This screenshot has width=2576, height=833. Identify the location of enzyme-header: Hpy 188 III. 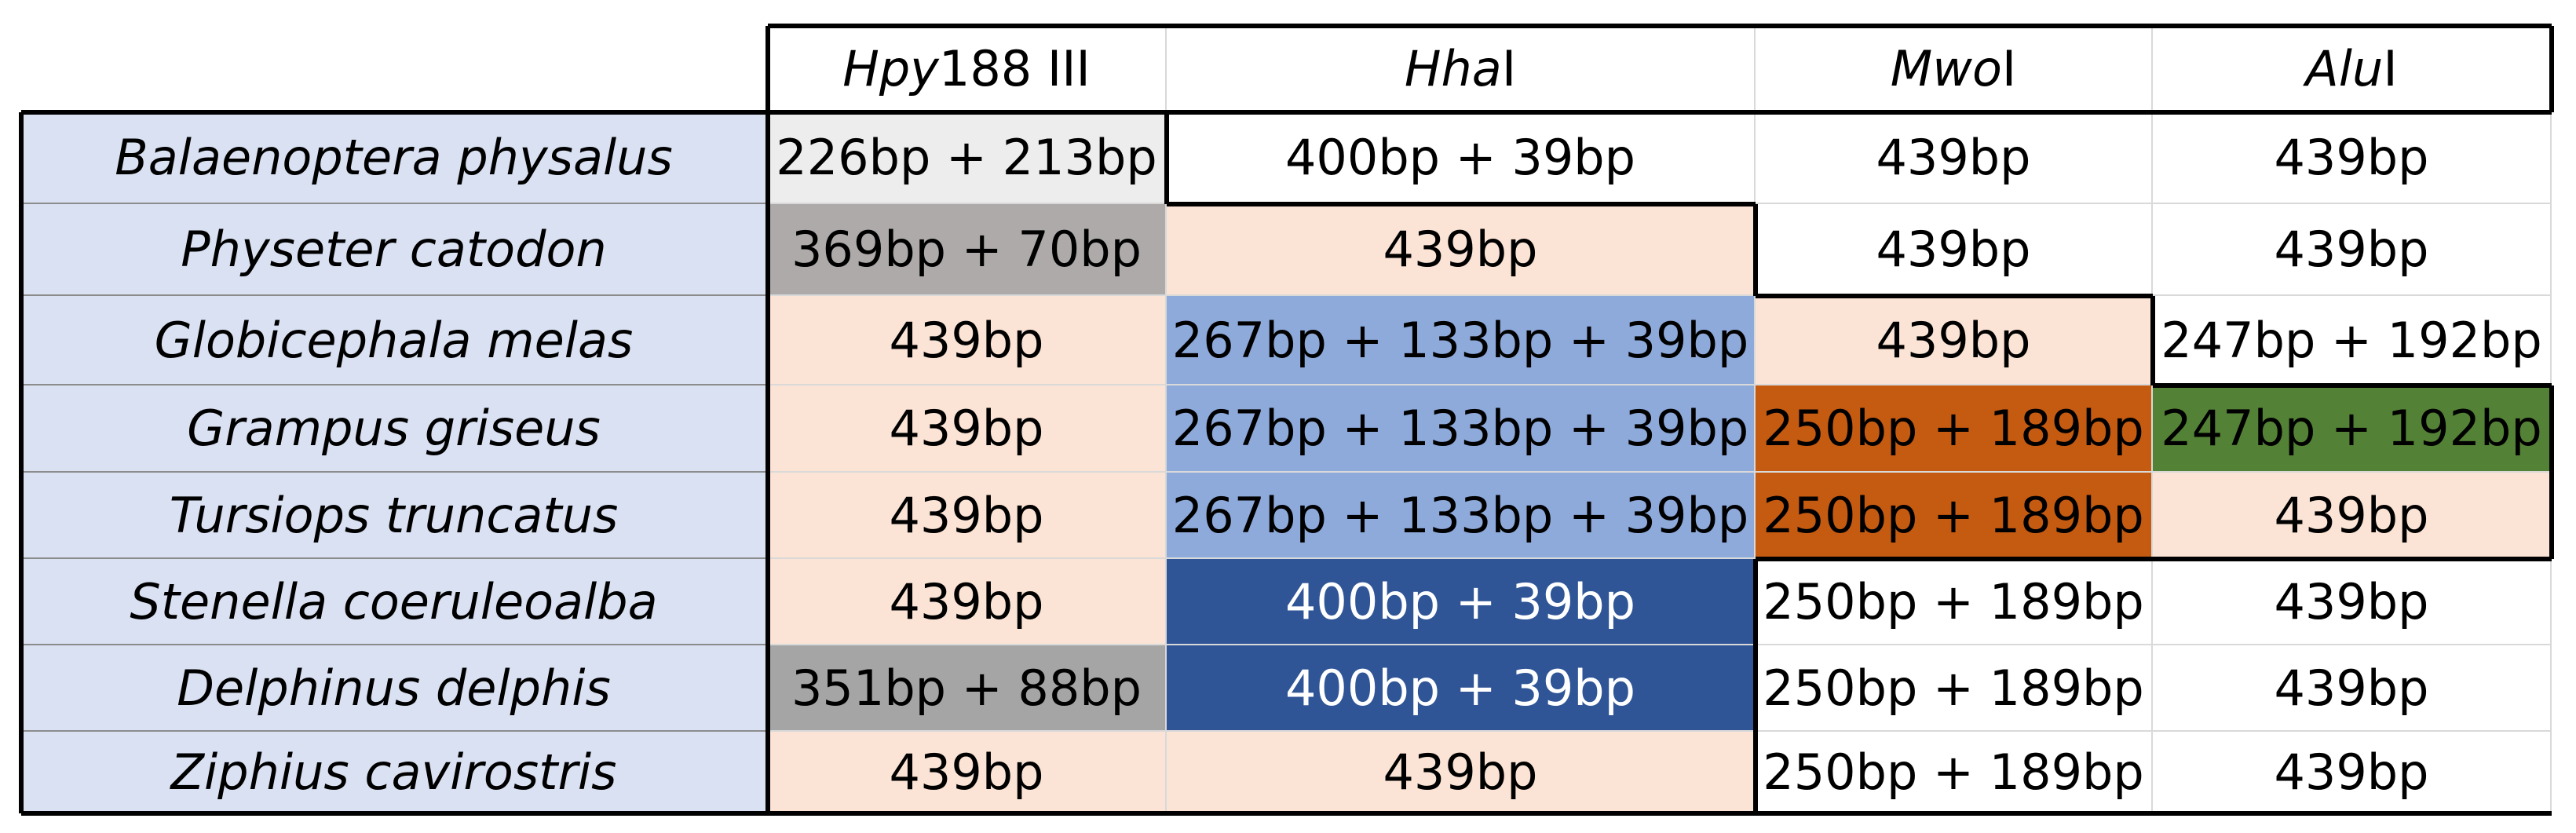
(967, 69).